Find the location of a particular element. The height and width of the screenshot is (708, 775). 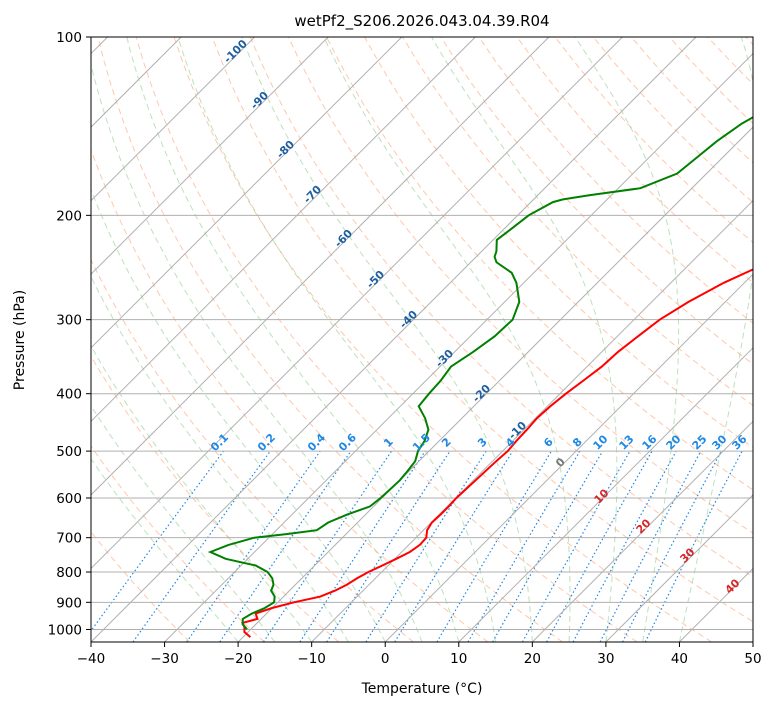

x-tick-label: 20 is located at coordinates (532, 659).